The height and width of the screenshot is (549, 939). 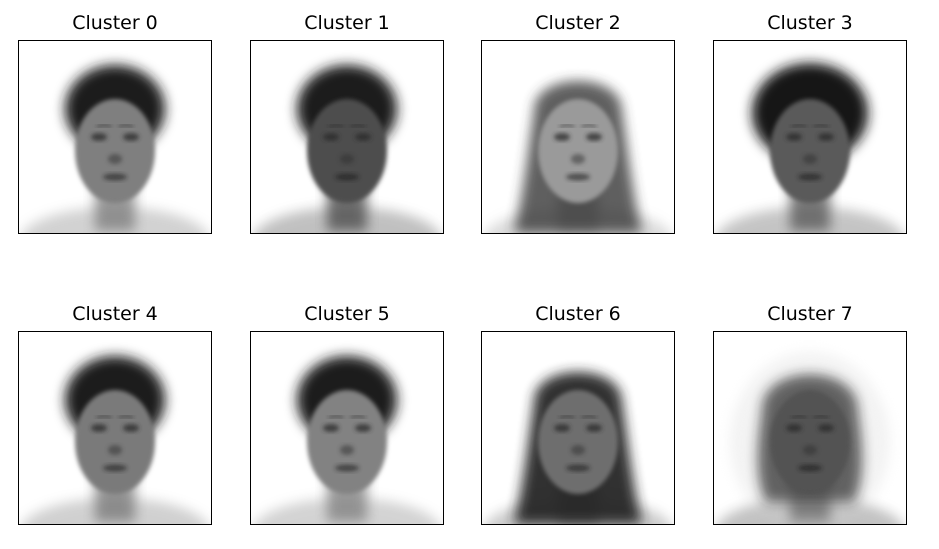 What do you see at coordinates (578, 23) in the screenshot?
I see `cluster-title: Cluster 2` at bounding box center [578, 23].